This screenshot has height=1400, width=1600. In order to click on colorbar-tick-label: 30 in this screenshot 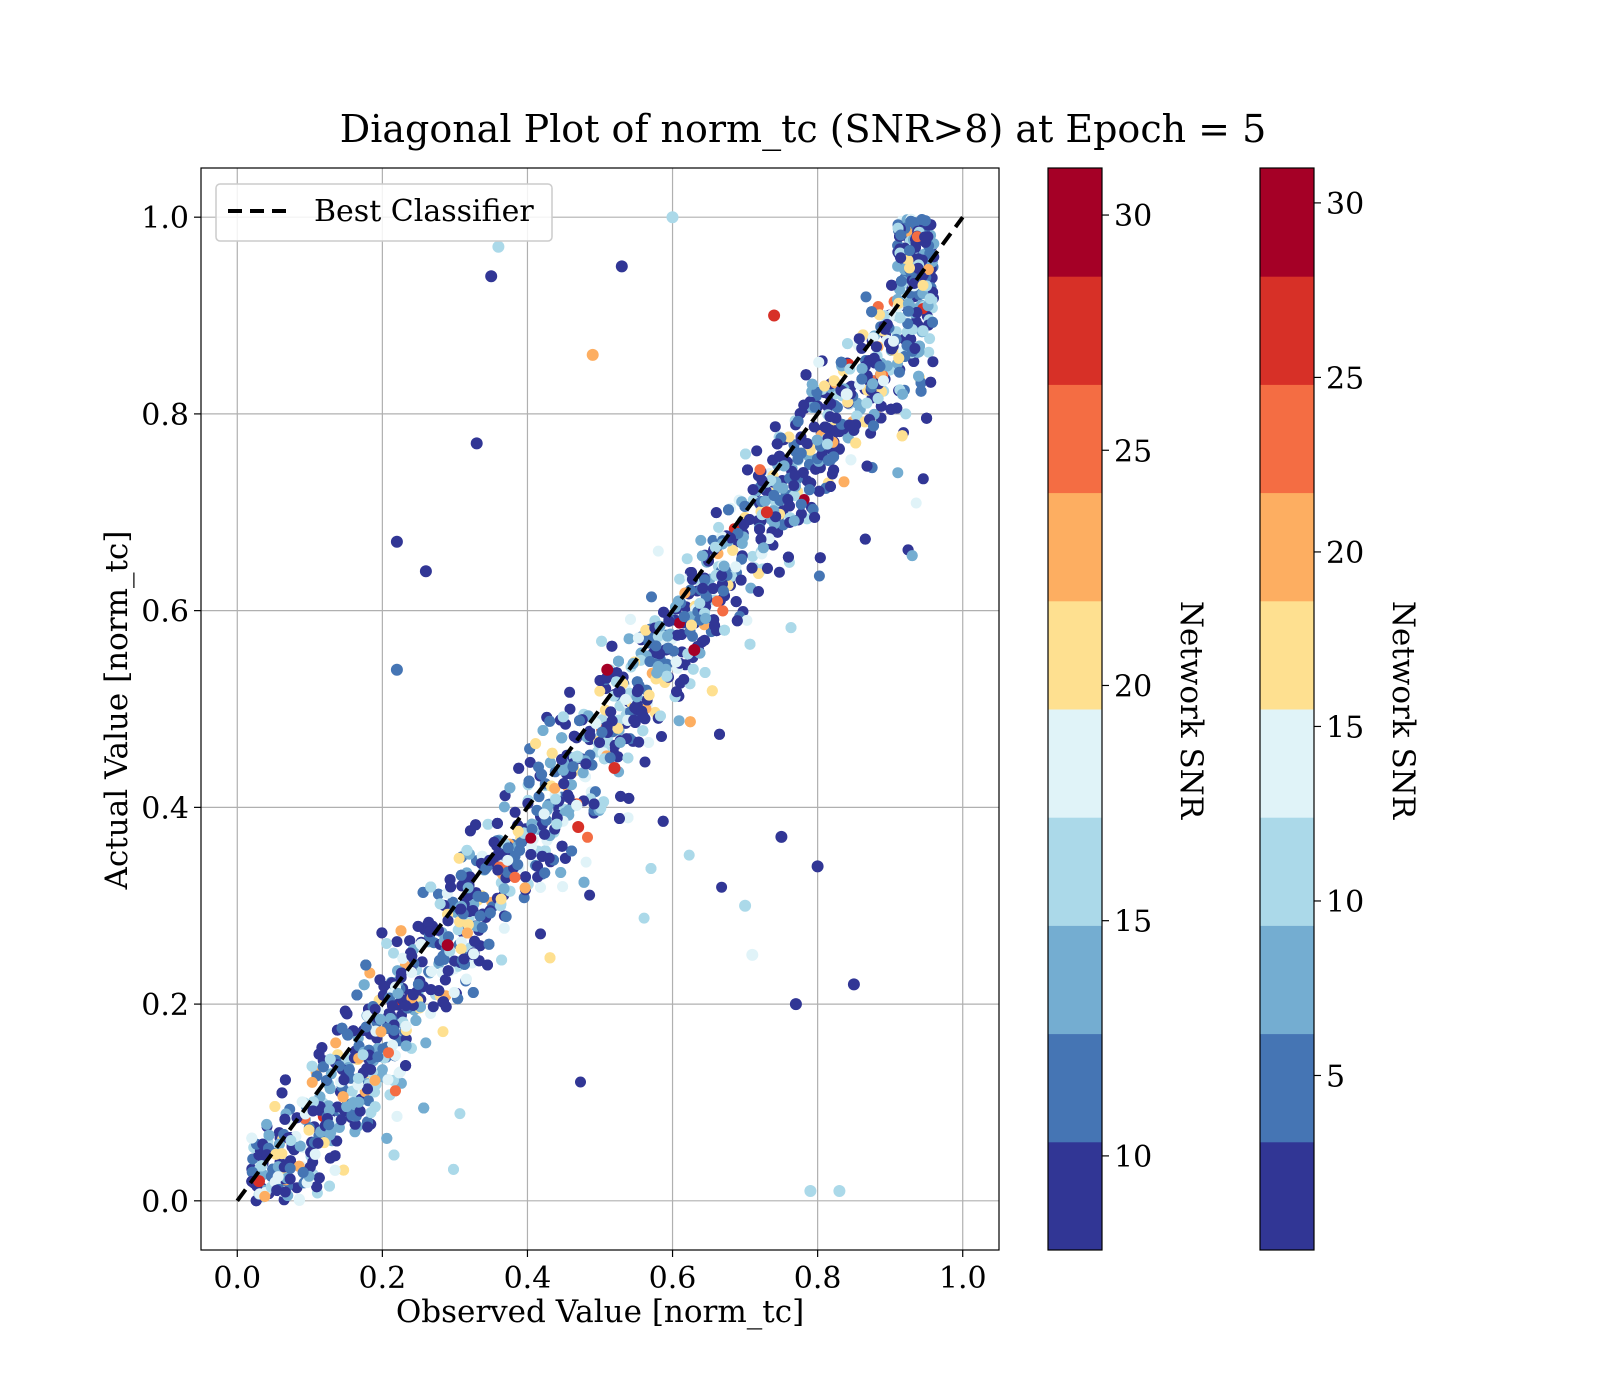, I will do `click(1345, 204)`.